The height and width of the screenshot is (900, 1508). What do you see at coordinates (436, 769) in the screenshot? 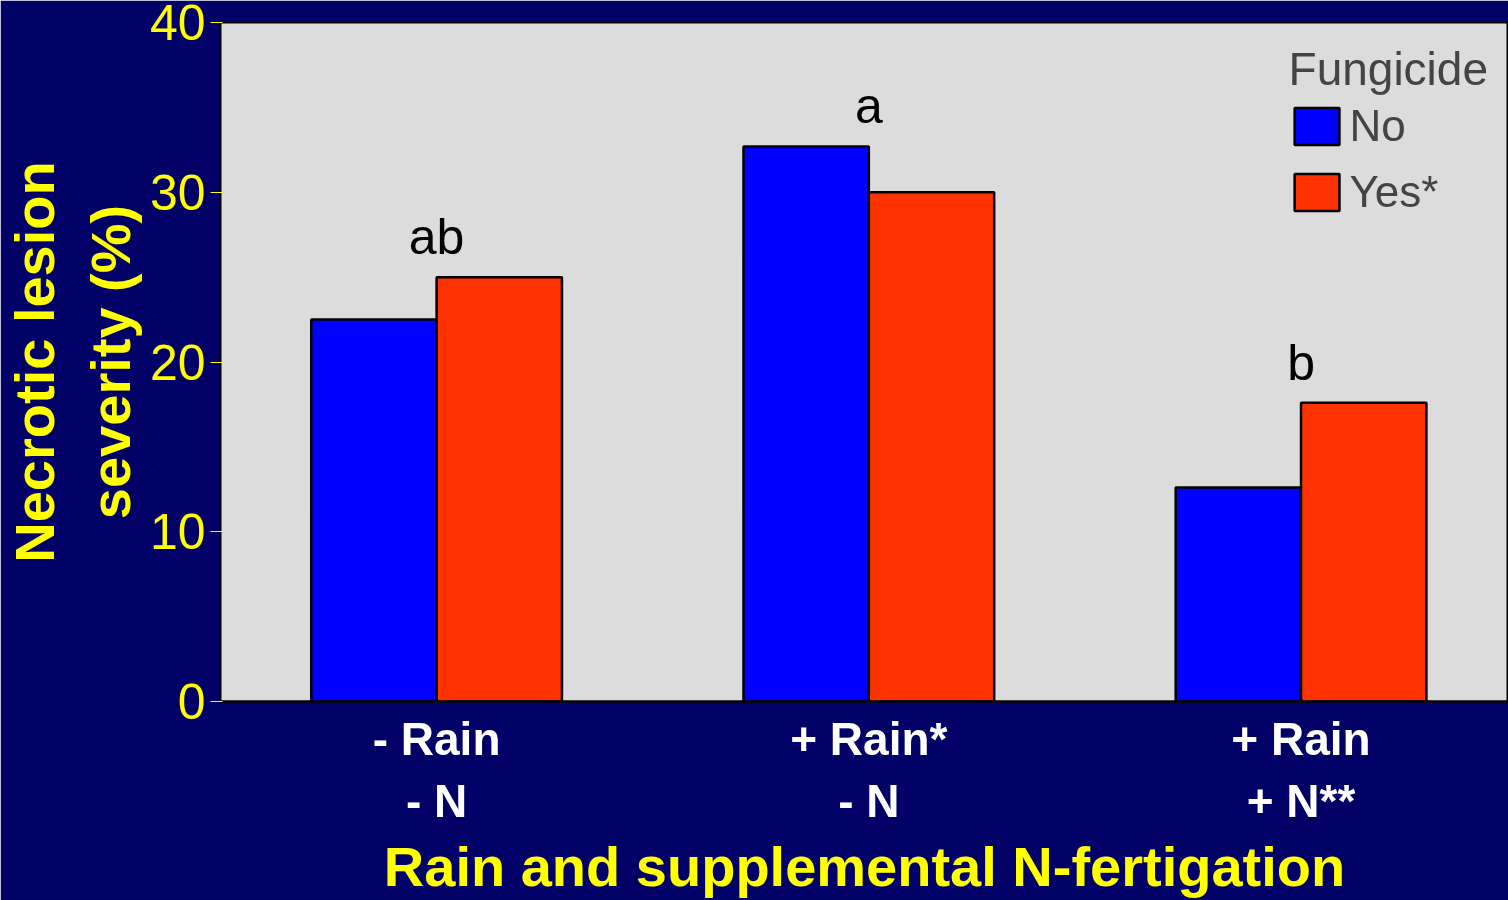
I see `x-tick-label: - Rain - N` at bounding box center [436, 769].